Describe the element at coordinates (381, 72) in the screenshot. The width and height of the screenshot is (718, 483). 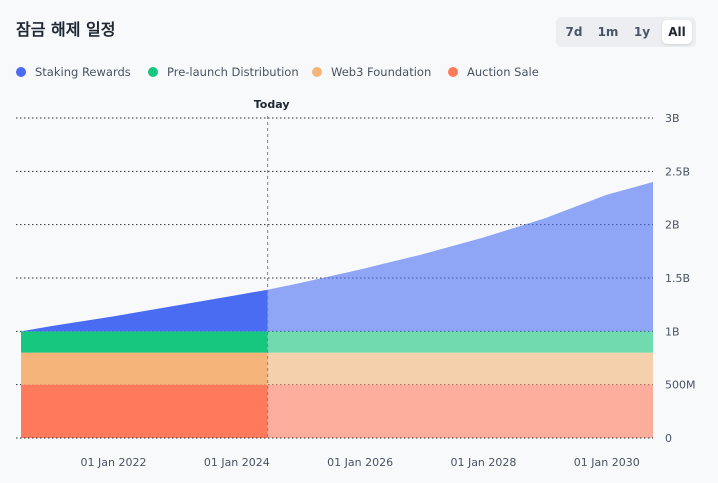
I see `legend-label: Web3 Foundation` at that location.